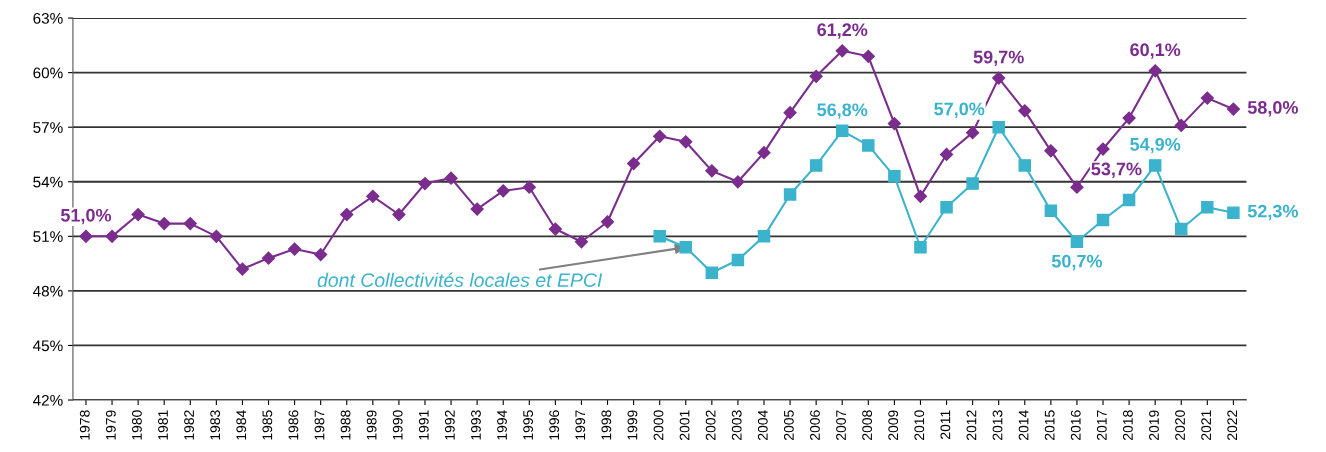 The width and height of the screenshot is (1326, 452). I want to click on x-tick-label: 1985, so click(267, 425).